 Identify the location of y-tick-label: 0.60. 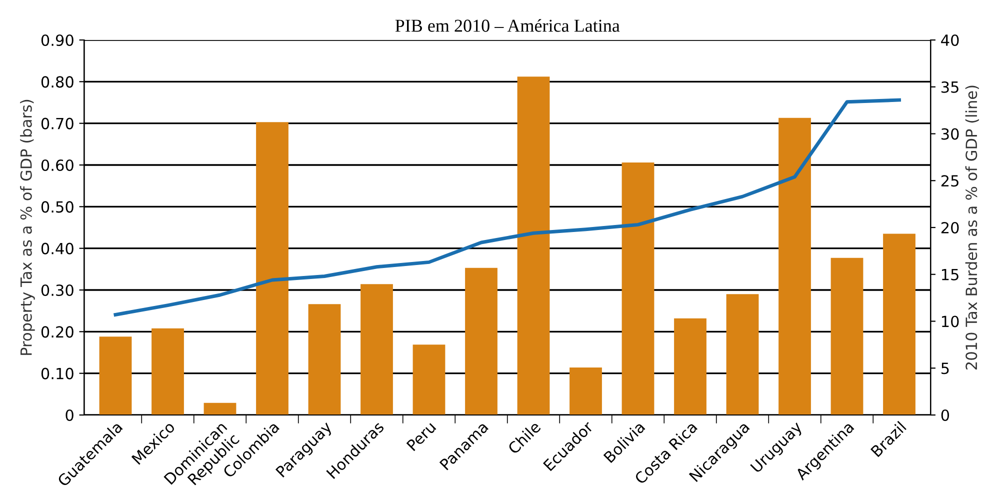
(57, 165).